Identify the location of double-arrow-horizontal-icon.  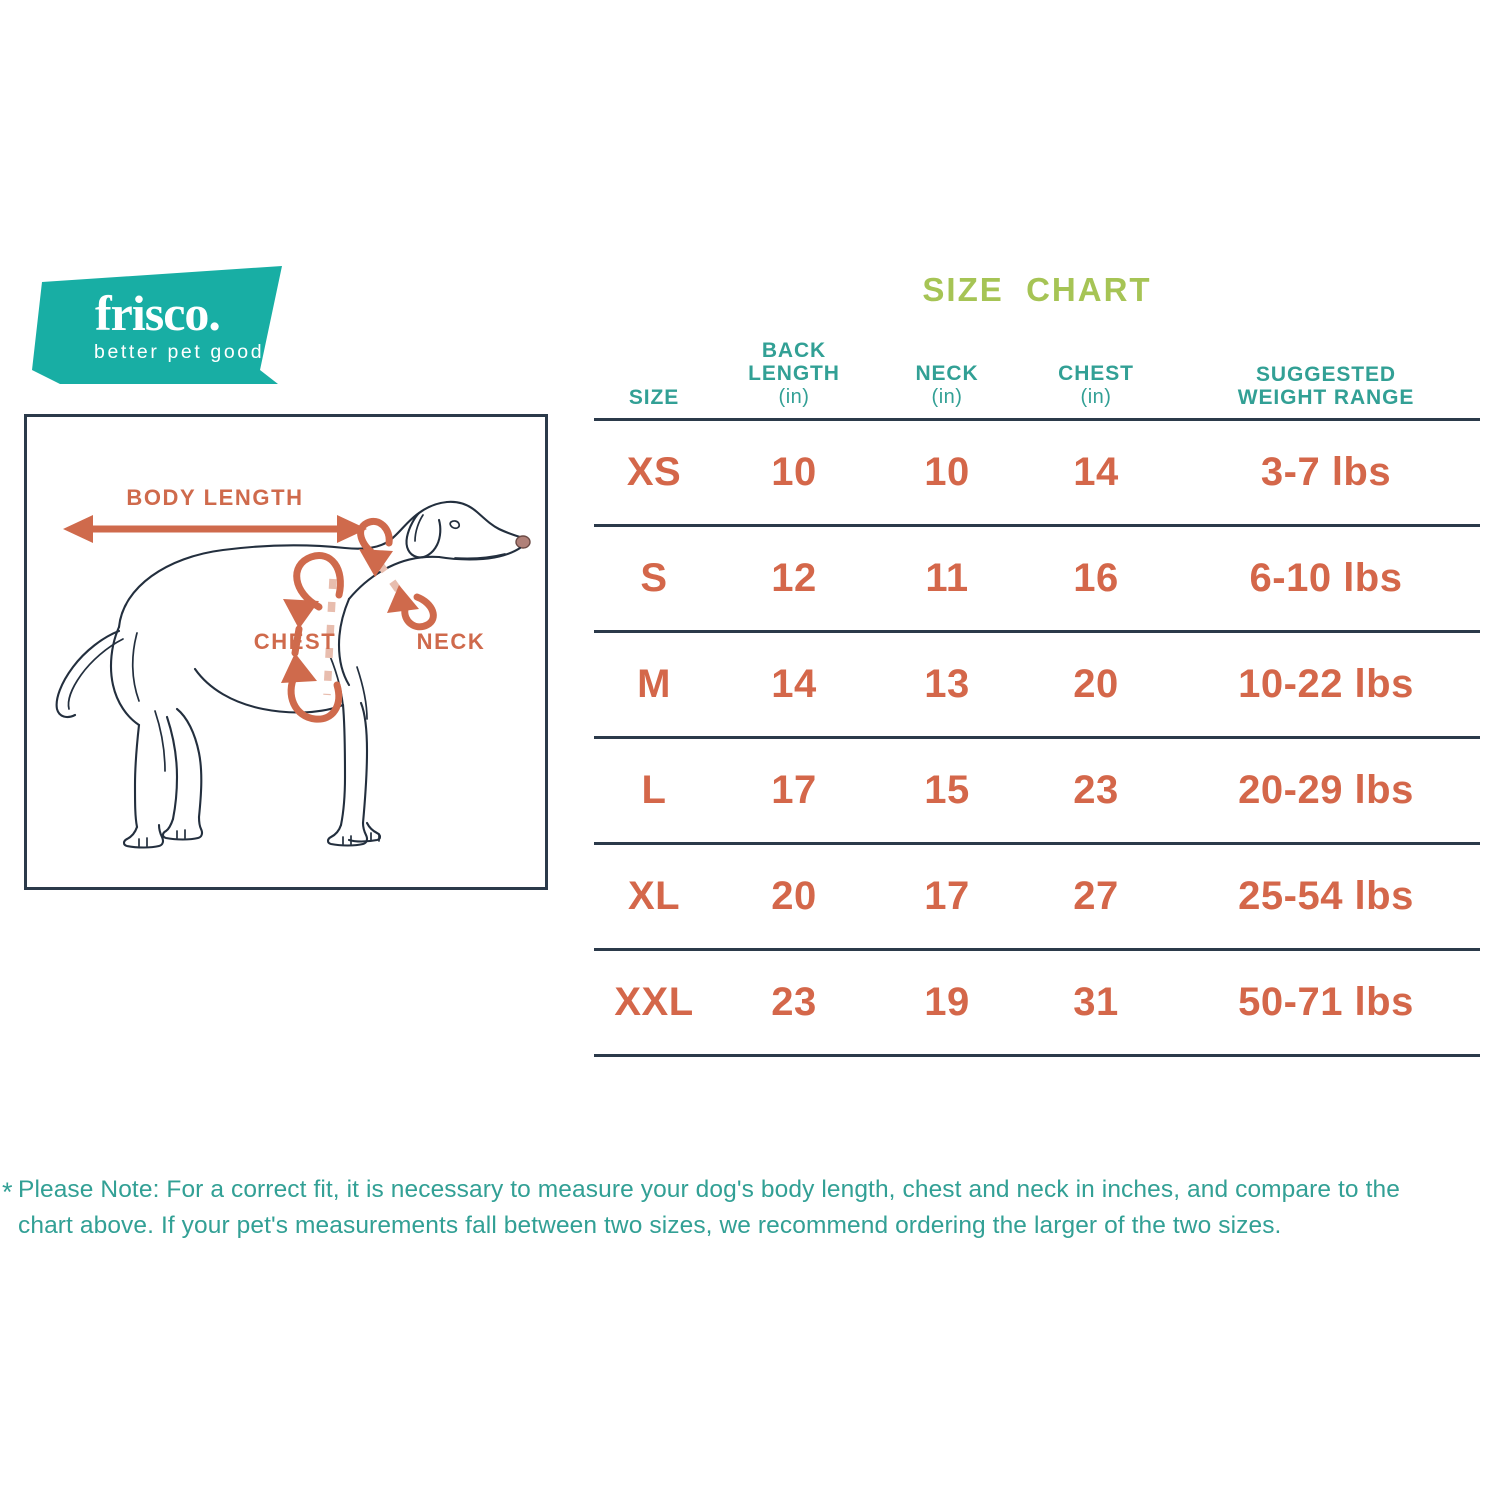
(215, 529).